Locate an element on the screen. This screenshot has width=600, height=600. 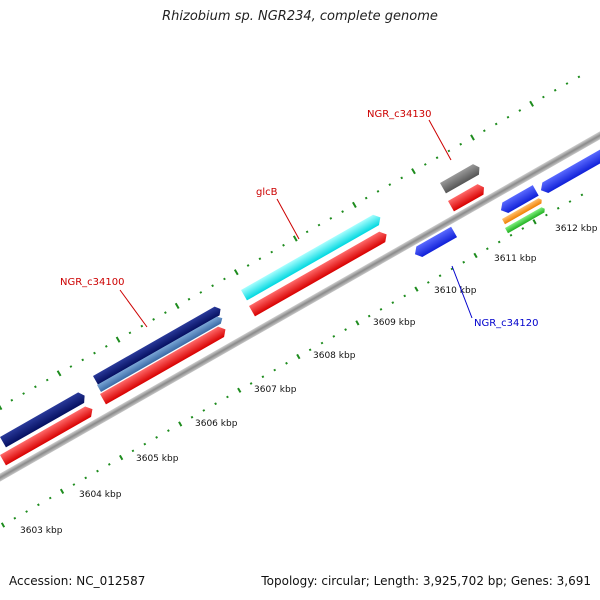
tick-label: 3607 kbp is located at coordinates (275, 390).